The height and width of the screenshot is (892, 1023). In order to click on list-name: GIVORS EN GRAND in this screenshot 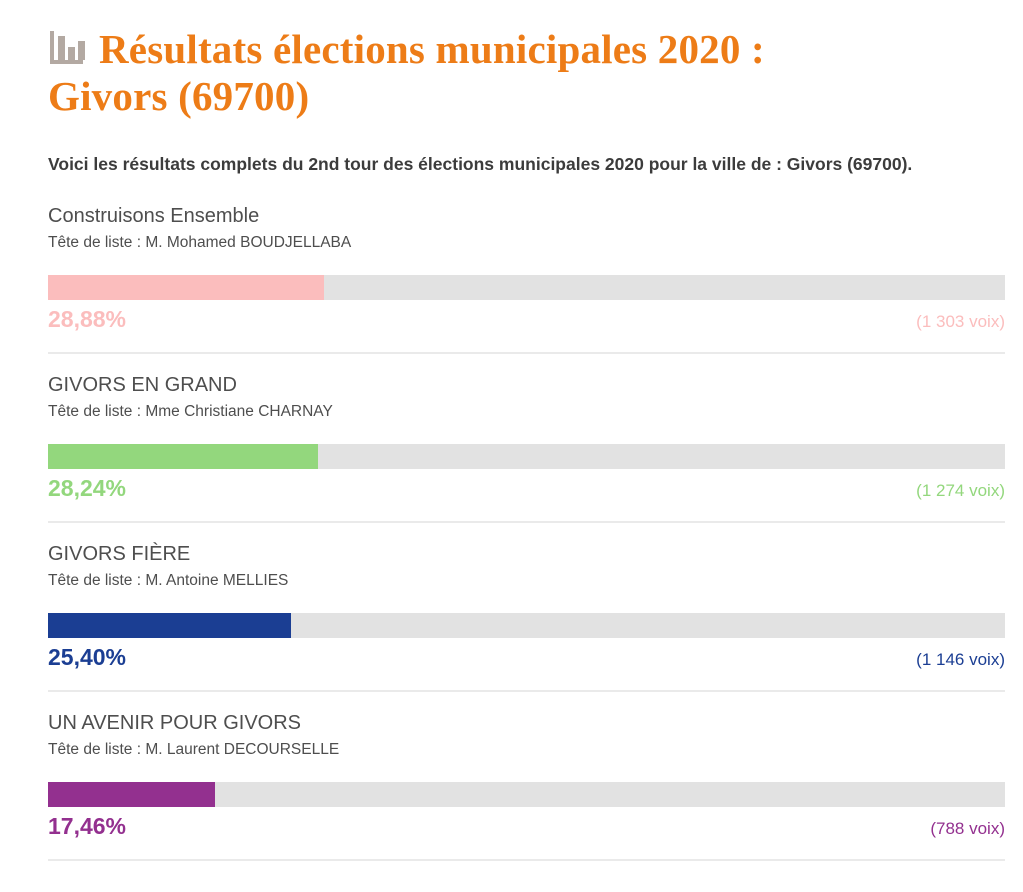, I will do `click(142, 385)`.